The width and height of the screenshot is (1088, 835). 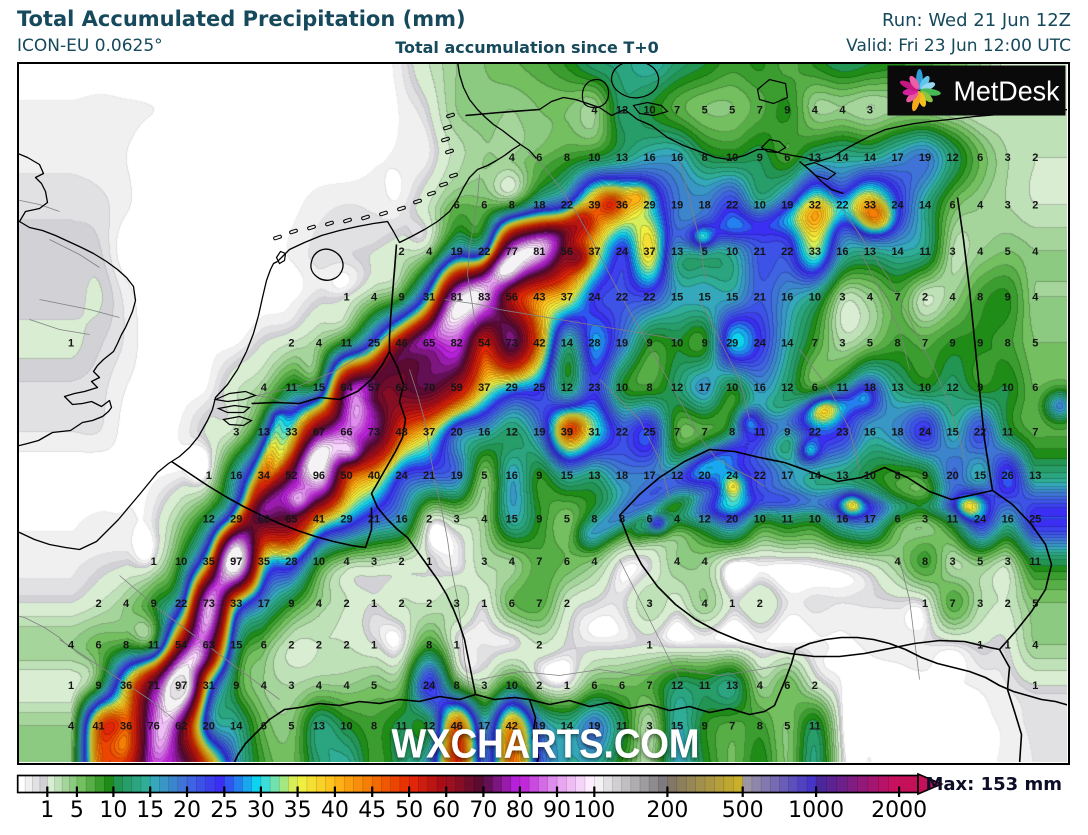 What do you see at coordinates (402, 727) in the screenshot?
I see `grid-value: 11` at bounding box center [402, 727].